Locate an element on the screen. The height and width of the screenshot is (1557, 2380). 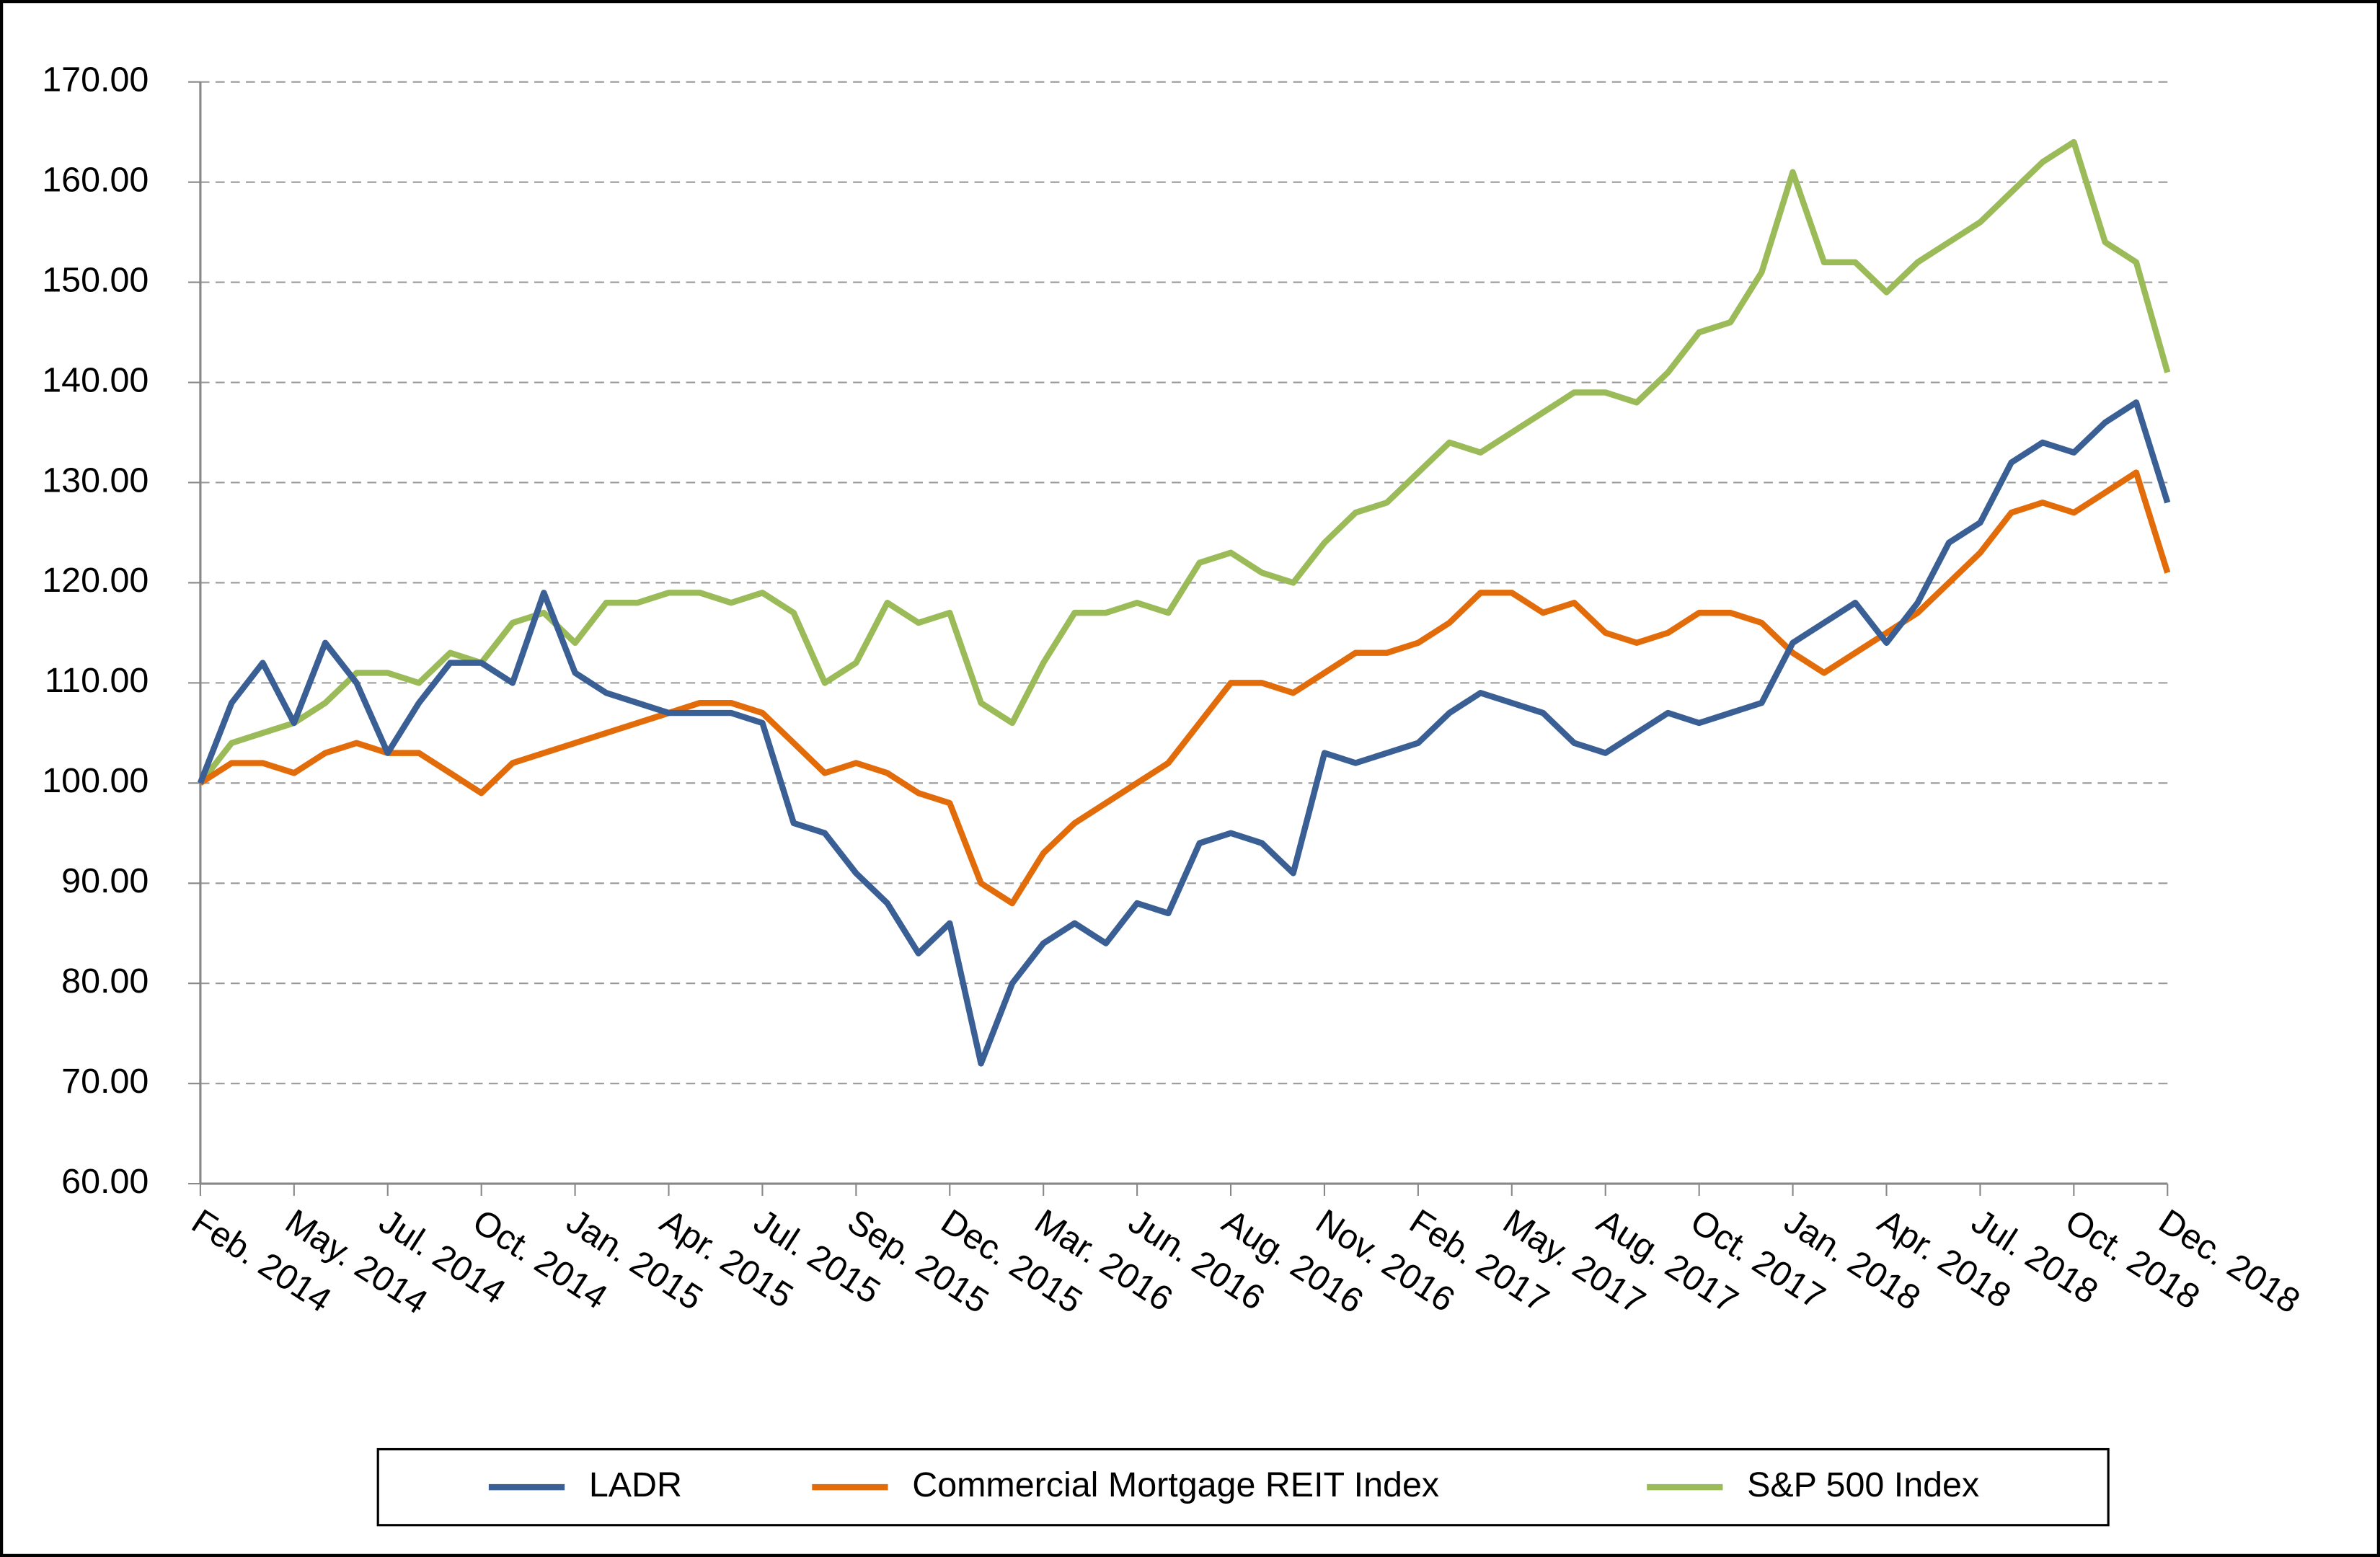
y-tick-label: 160.00 is located at coordinates (95, 179).